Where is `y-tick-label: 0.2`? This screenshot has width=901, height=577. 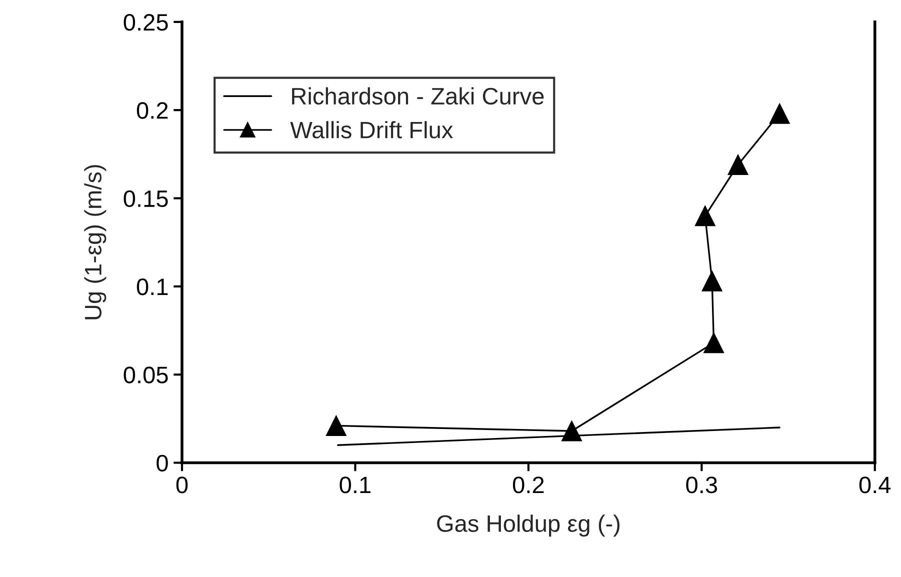 y-tick-label: 0.2 is located at coordinates (152, 110).